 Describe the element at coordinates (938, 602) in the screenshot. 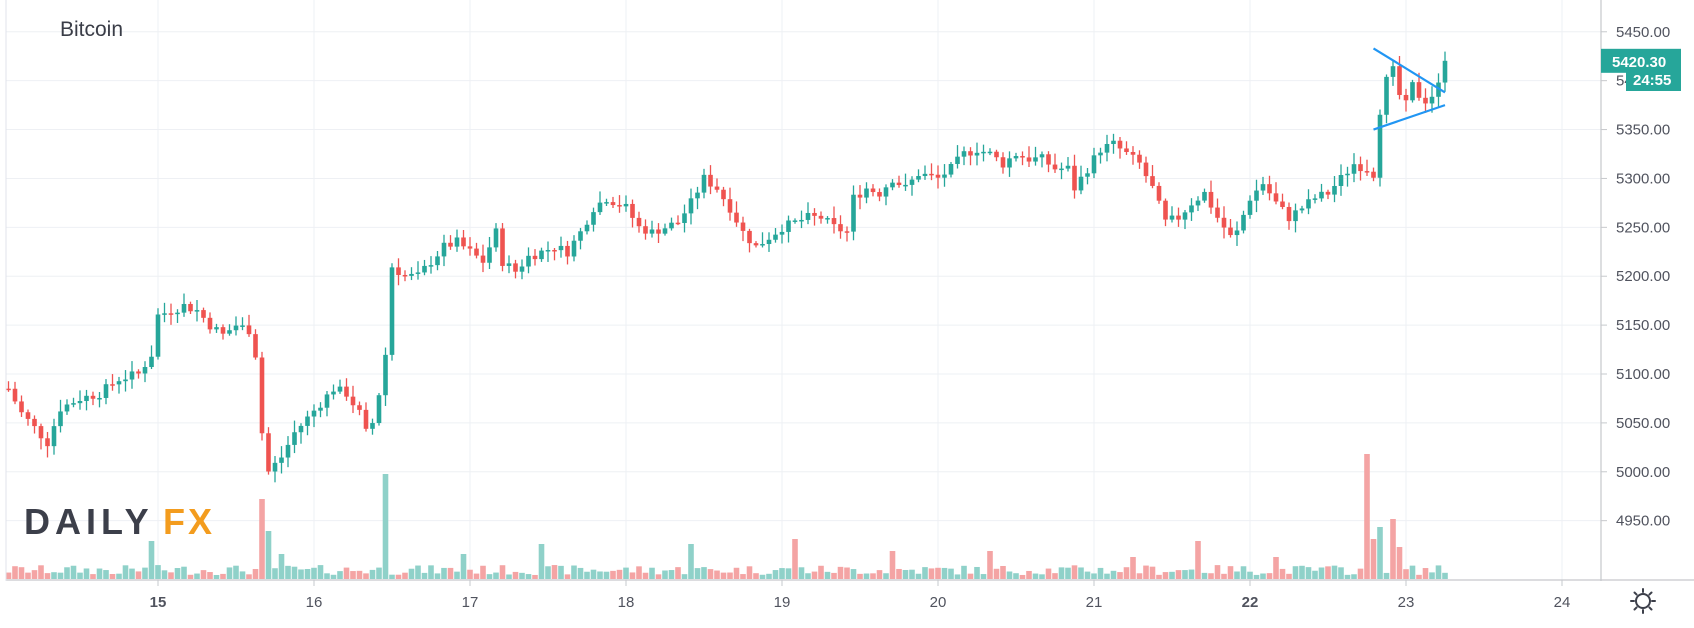

I see `time-tick-label: 20` at that location.